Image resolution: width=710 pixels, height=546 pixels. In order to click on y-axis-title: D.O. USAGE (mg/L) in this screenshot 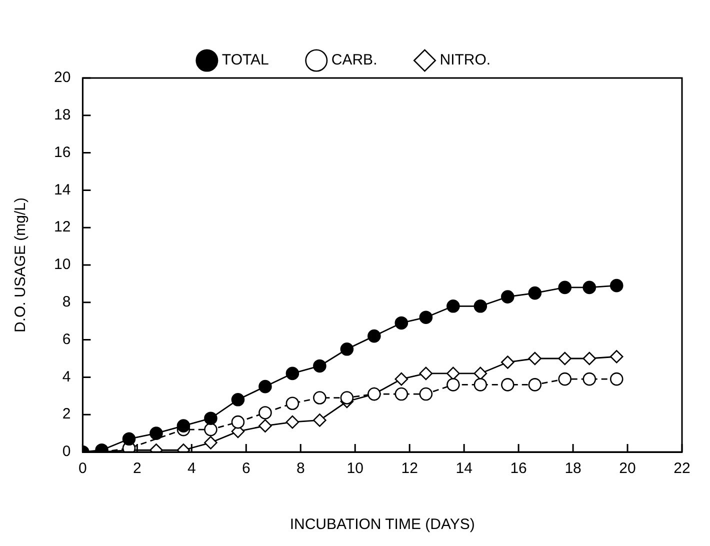, I will do `click(21, 265)`.